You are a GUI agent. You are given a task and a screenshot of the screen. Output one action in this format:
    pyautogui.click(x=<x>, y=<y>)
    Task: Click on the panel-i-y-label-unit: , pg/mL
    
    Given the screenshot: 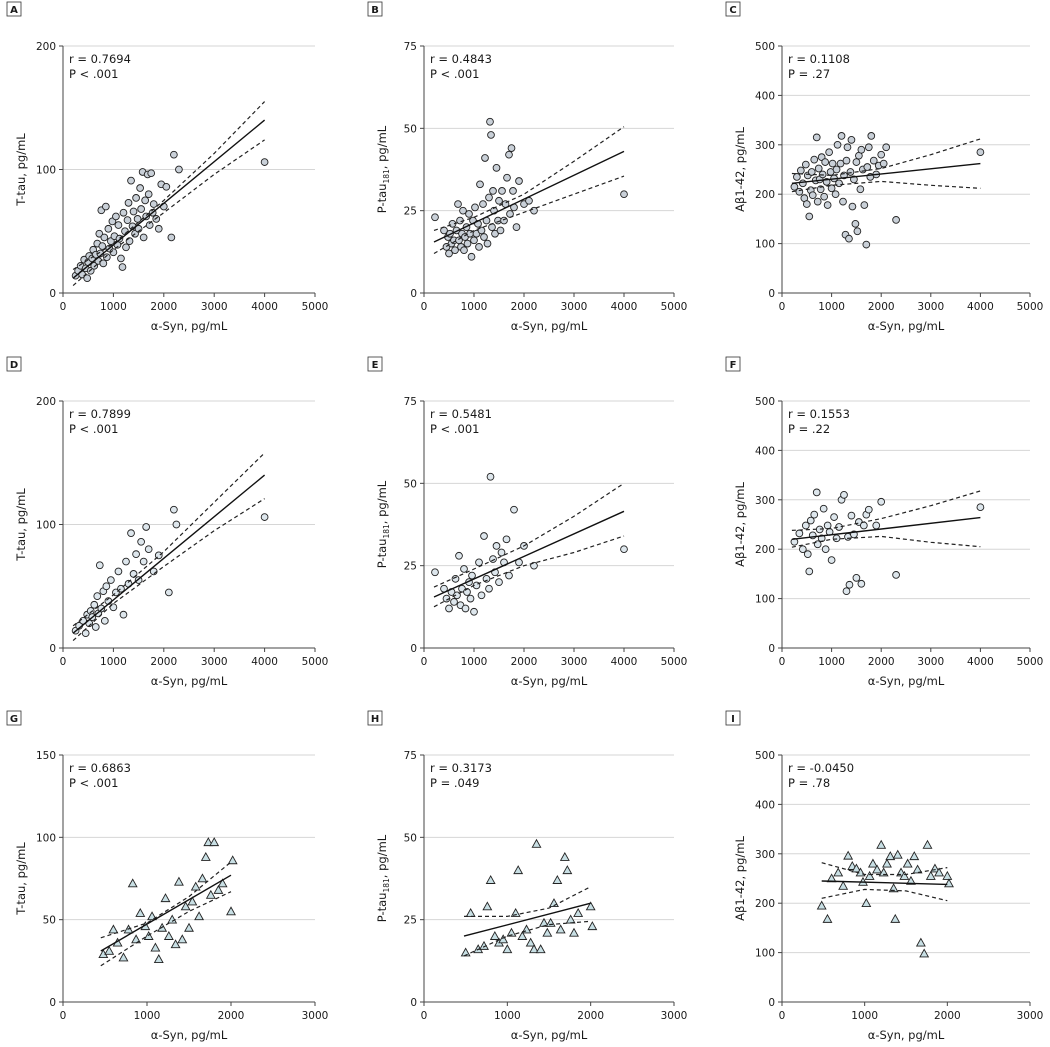 What is the action you would take?
    pyautogui.click(x=740, y=858)
    